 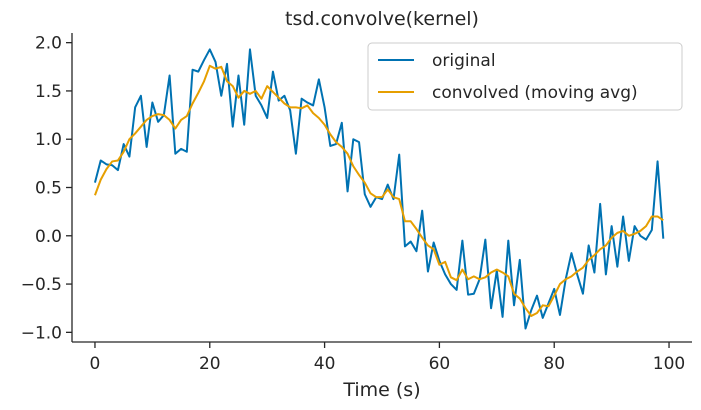 I want to click on legend: original convolved (moving avg), so click(x=525, y=76).